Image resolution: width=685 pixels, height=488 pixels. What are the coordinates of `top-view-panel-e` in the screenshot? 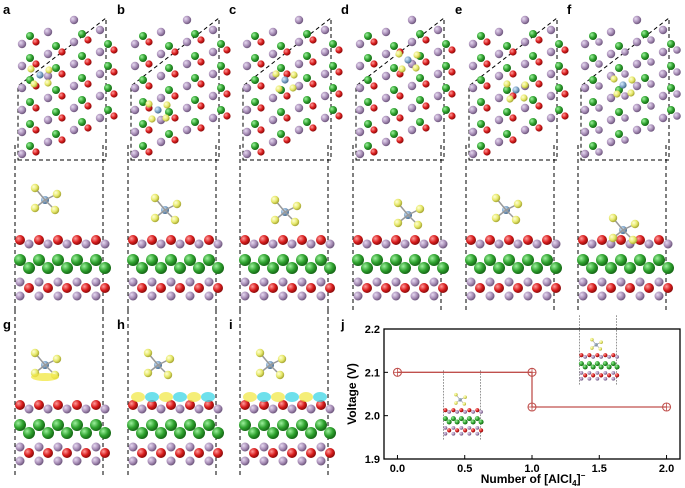 It's located at (518, 88).